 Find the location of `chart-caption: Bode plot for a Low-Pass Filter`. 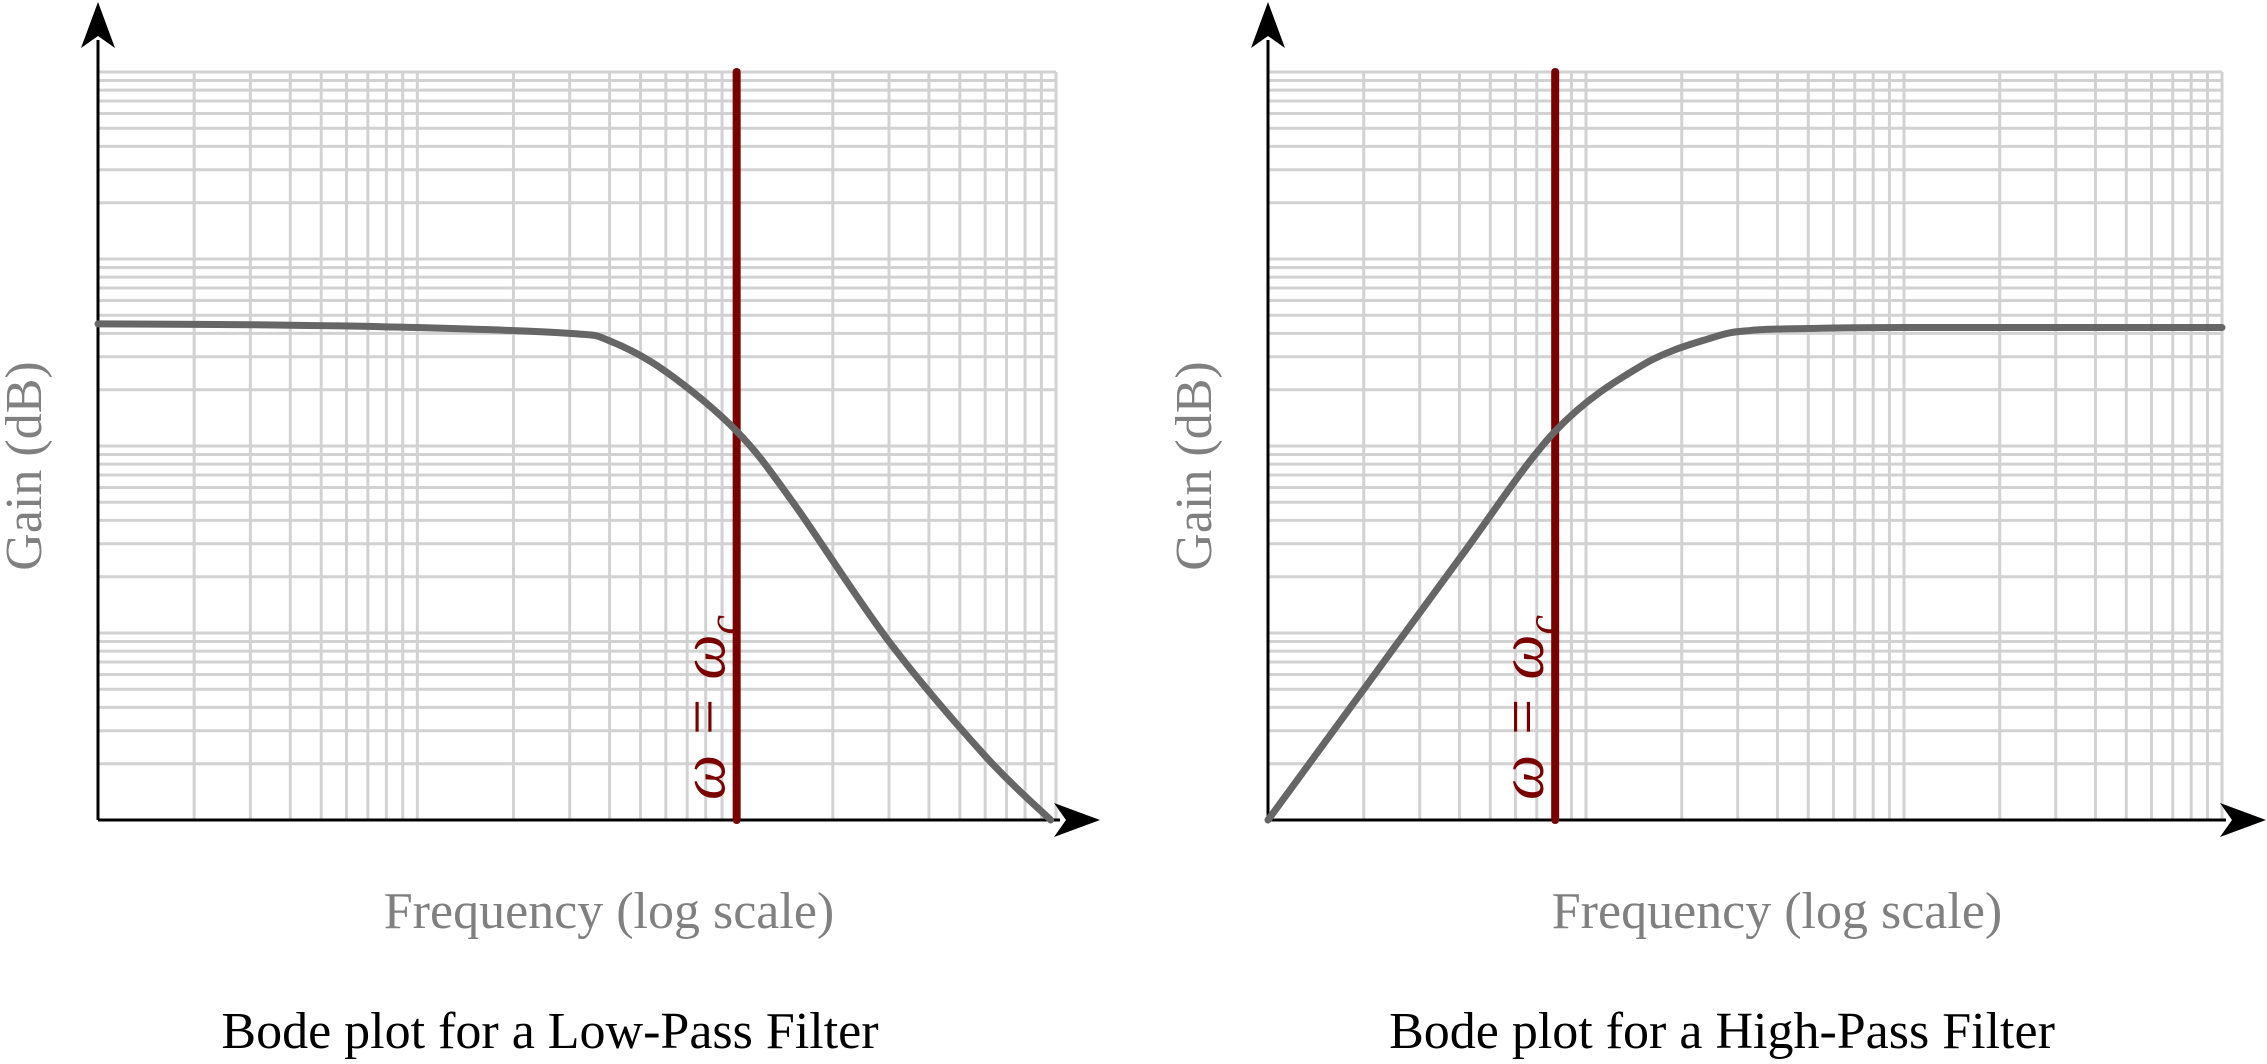

chart-caption: Bode plot for a Low-Pass Filter is located at coordinates (549, 1031).